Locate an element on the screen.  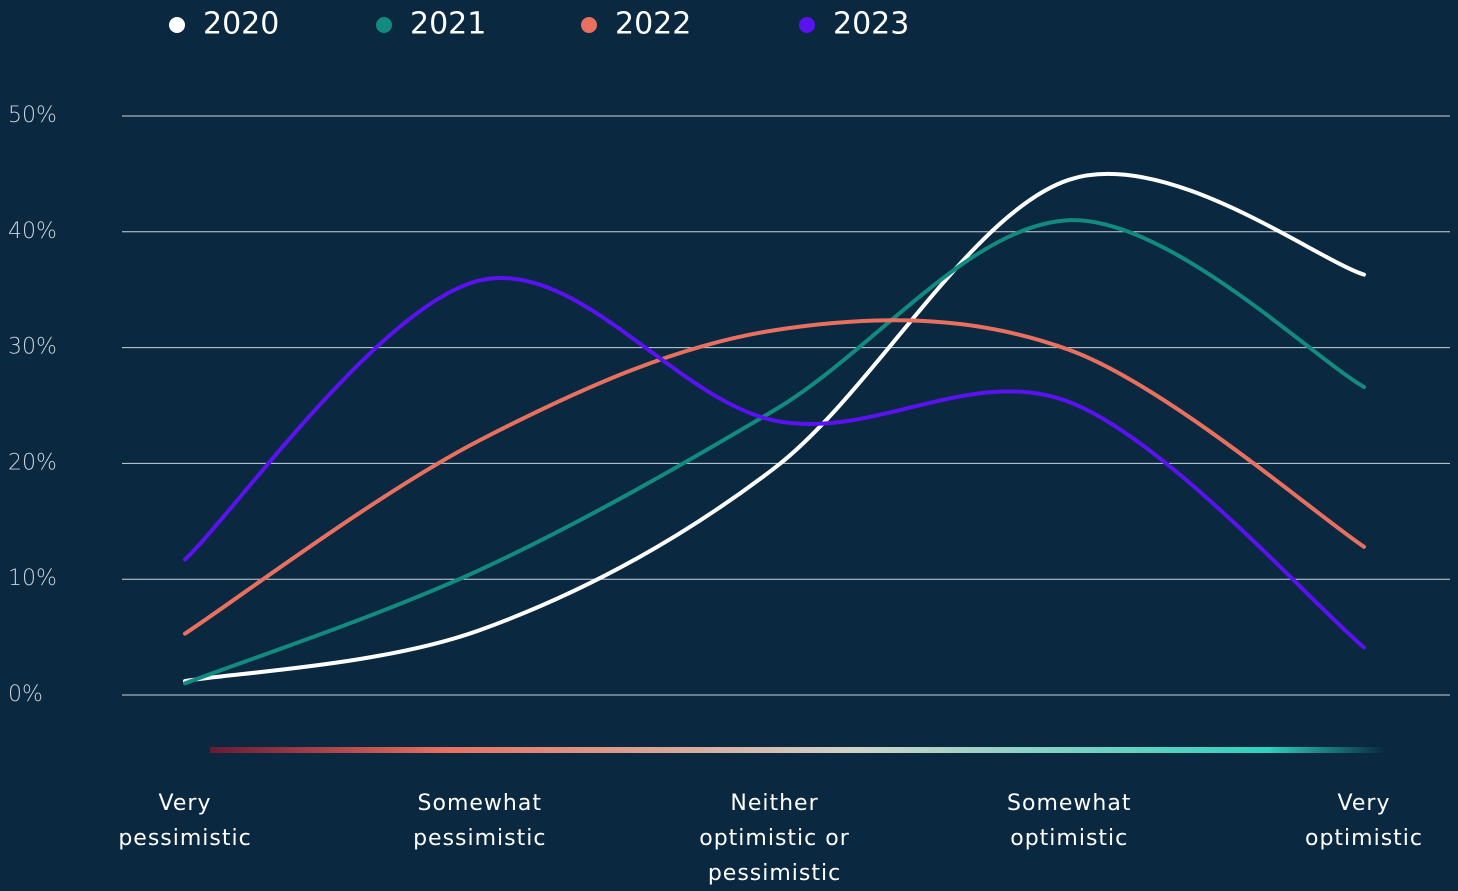
x-tick-label: Very pessimistic is located at coordinates (185, 821).